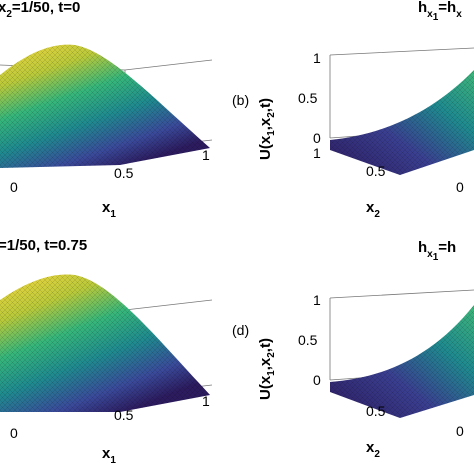 This screenshot has height=474, width=474. I want to click on title: =1/50, t=0.75, so click(43, 245).